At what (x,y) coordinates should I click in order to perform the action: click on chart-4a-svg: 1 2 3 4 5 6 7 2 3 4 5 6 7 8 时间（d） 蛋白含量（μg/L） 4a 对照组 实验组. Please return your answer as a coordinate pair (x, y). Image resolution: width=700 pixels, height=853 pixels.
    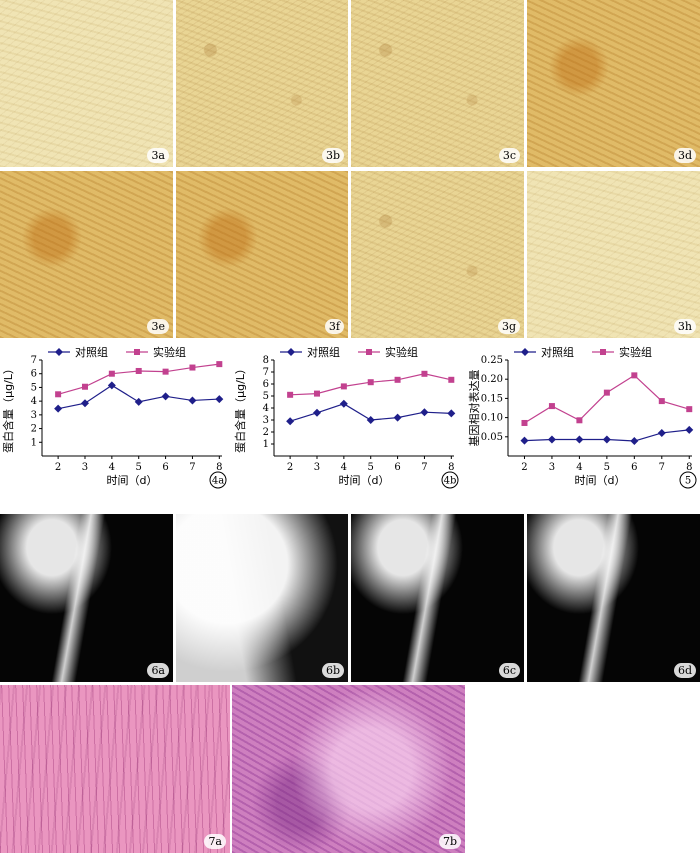
    Looking at the image, I should click on (114, 417).